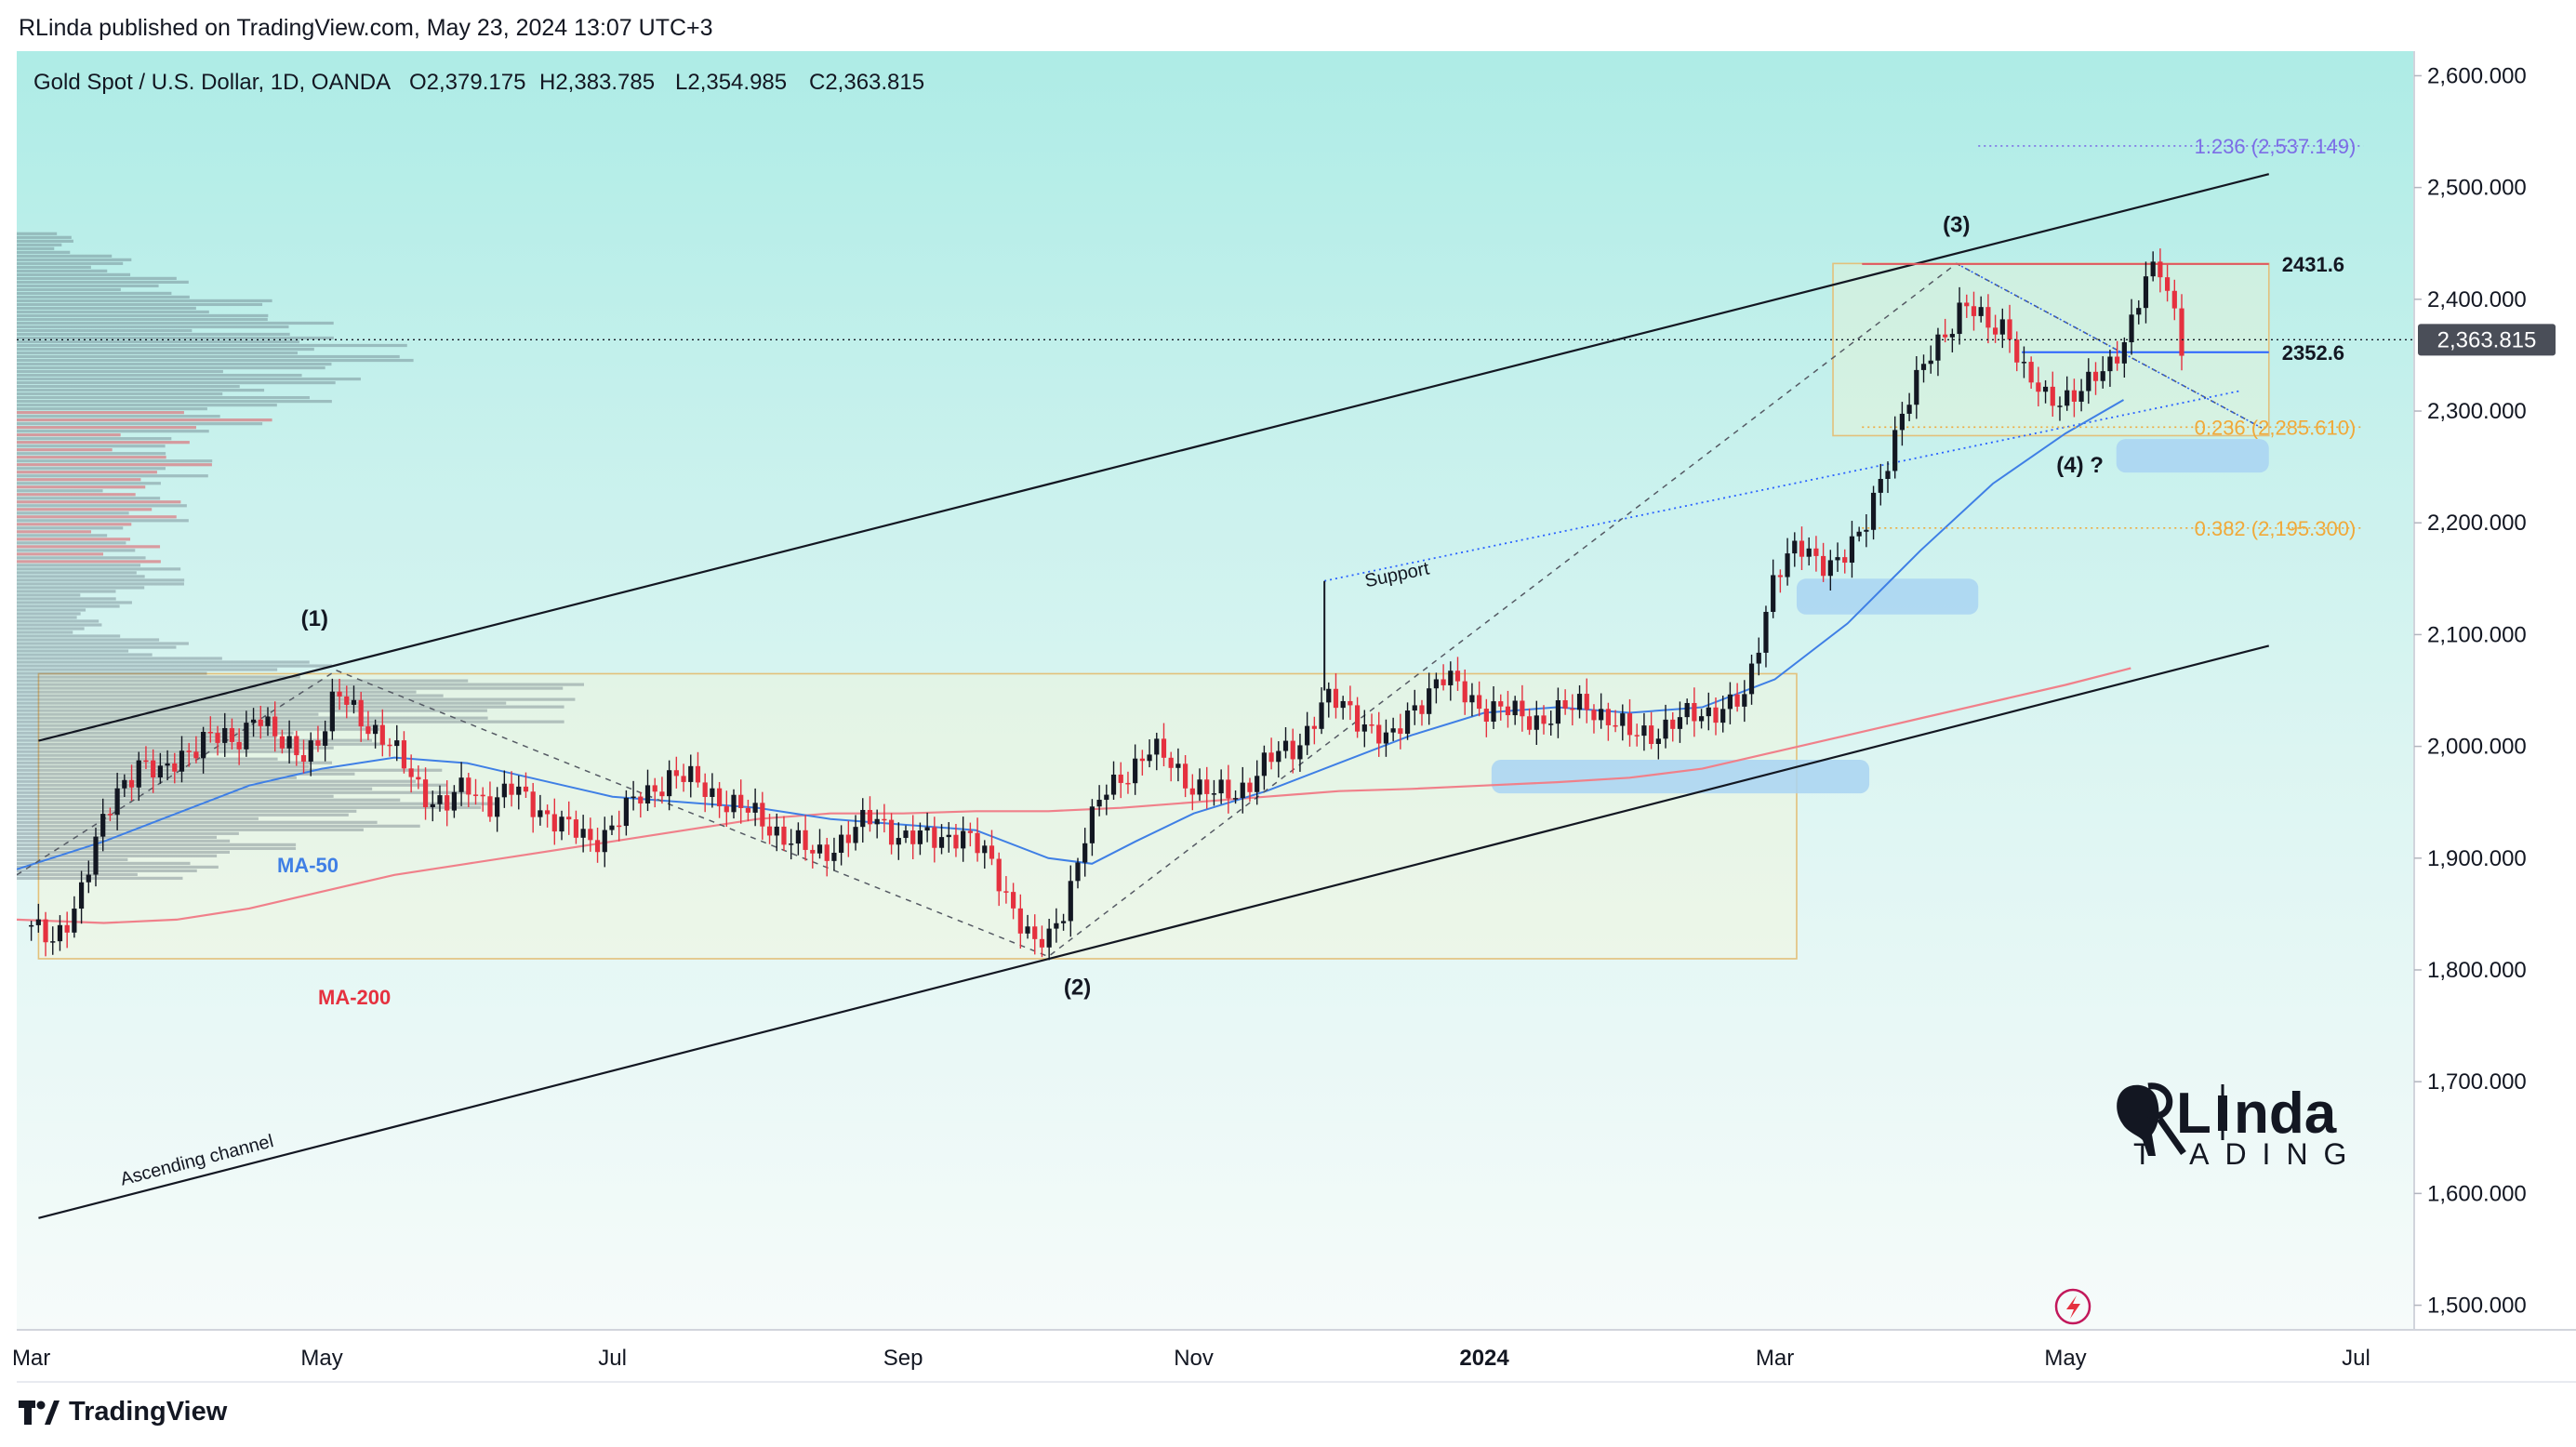  Describe the element at coordinates (2477, 1306) in the screenshot. I see `y-tick-label: 1,500.000` at that location.